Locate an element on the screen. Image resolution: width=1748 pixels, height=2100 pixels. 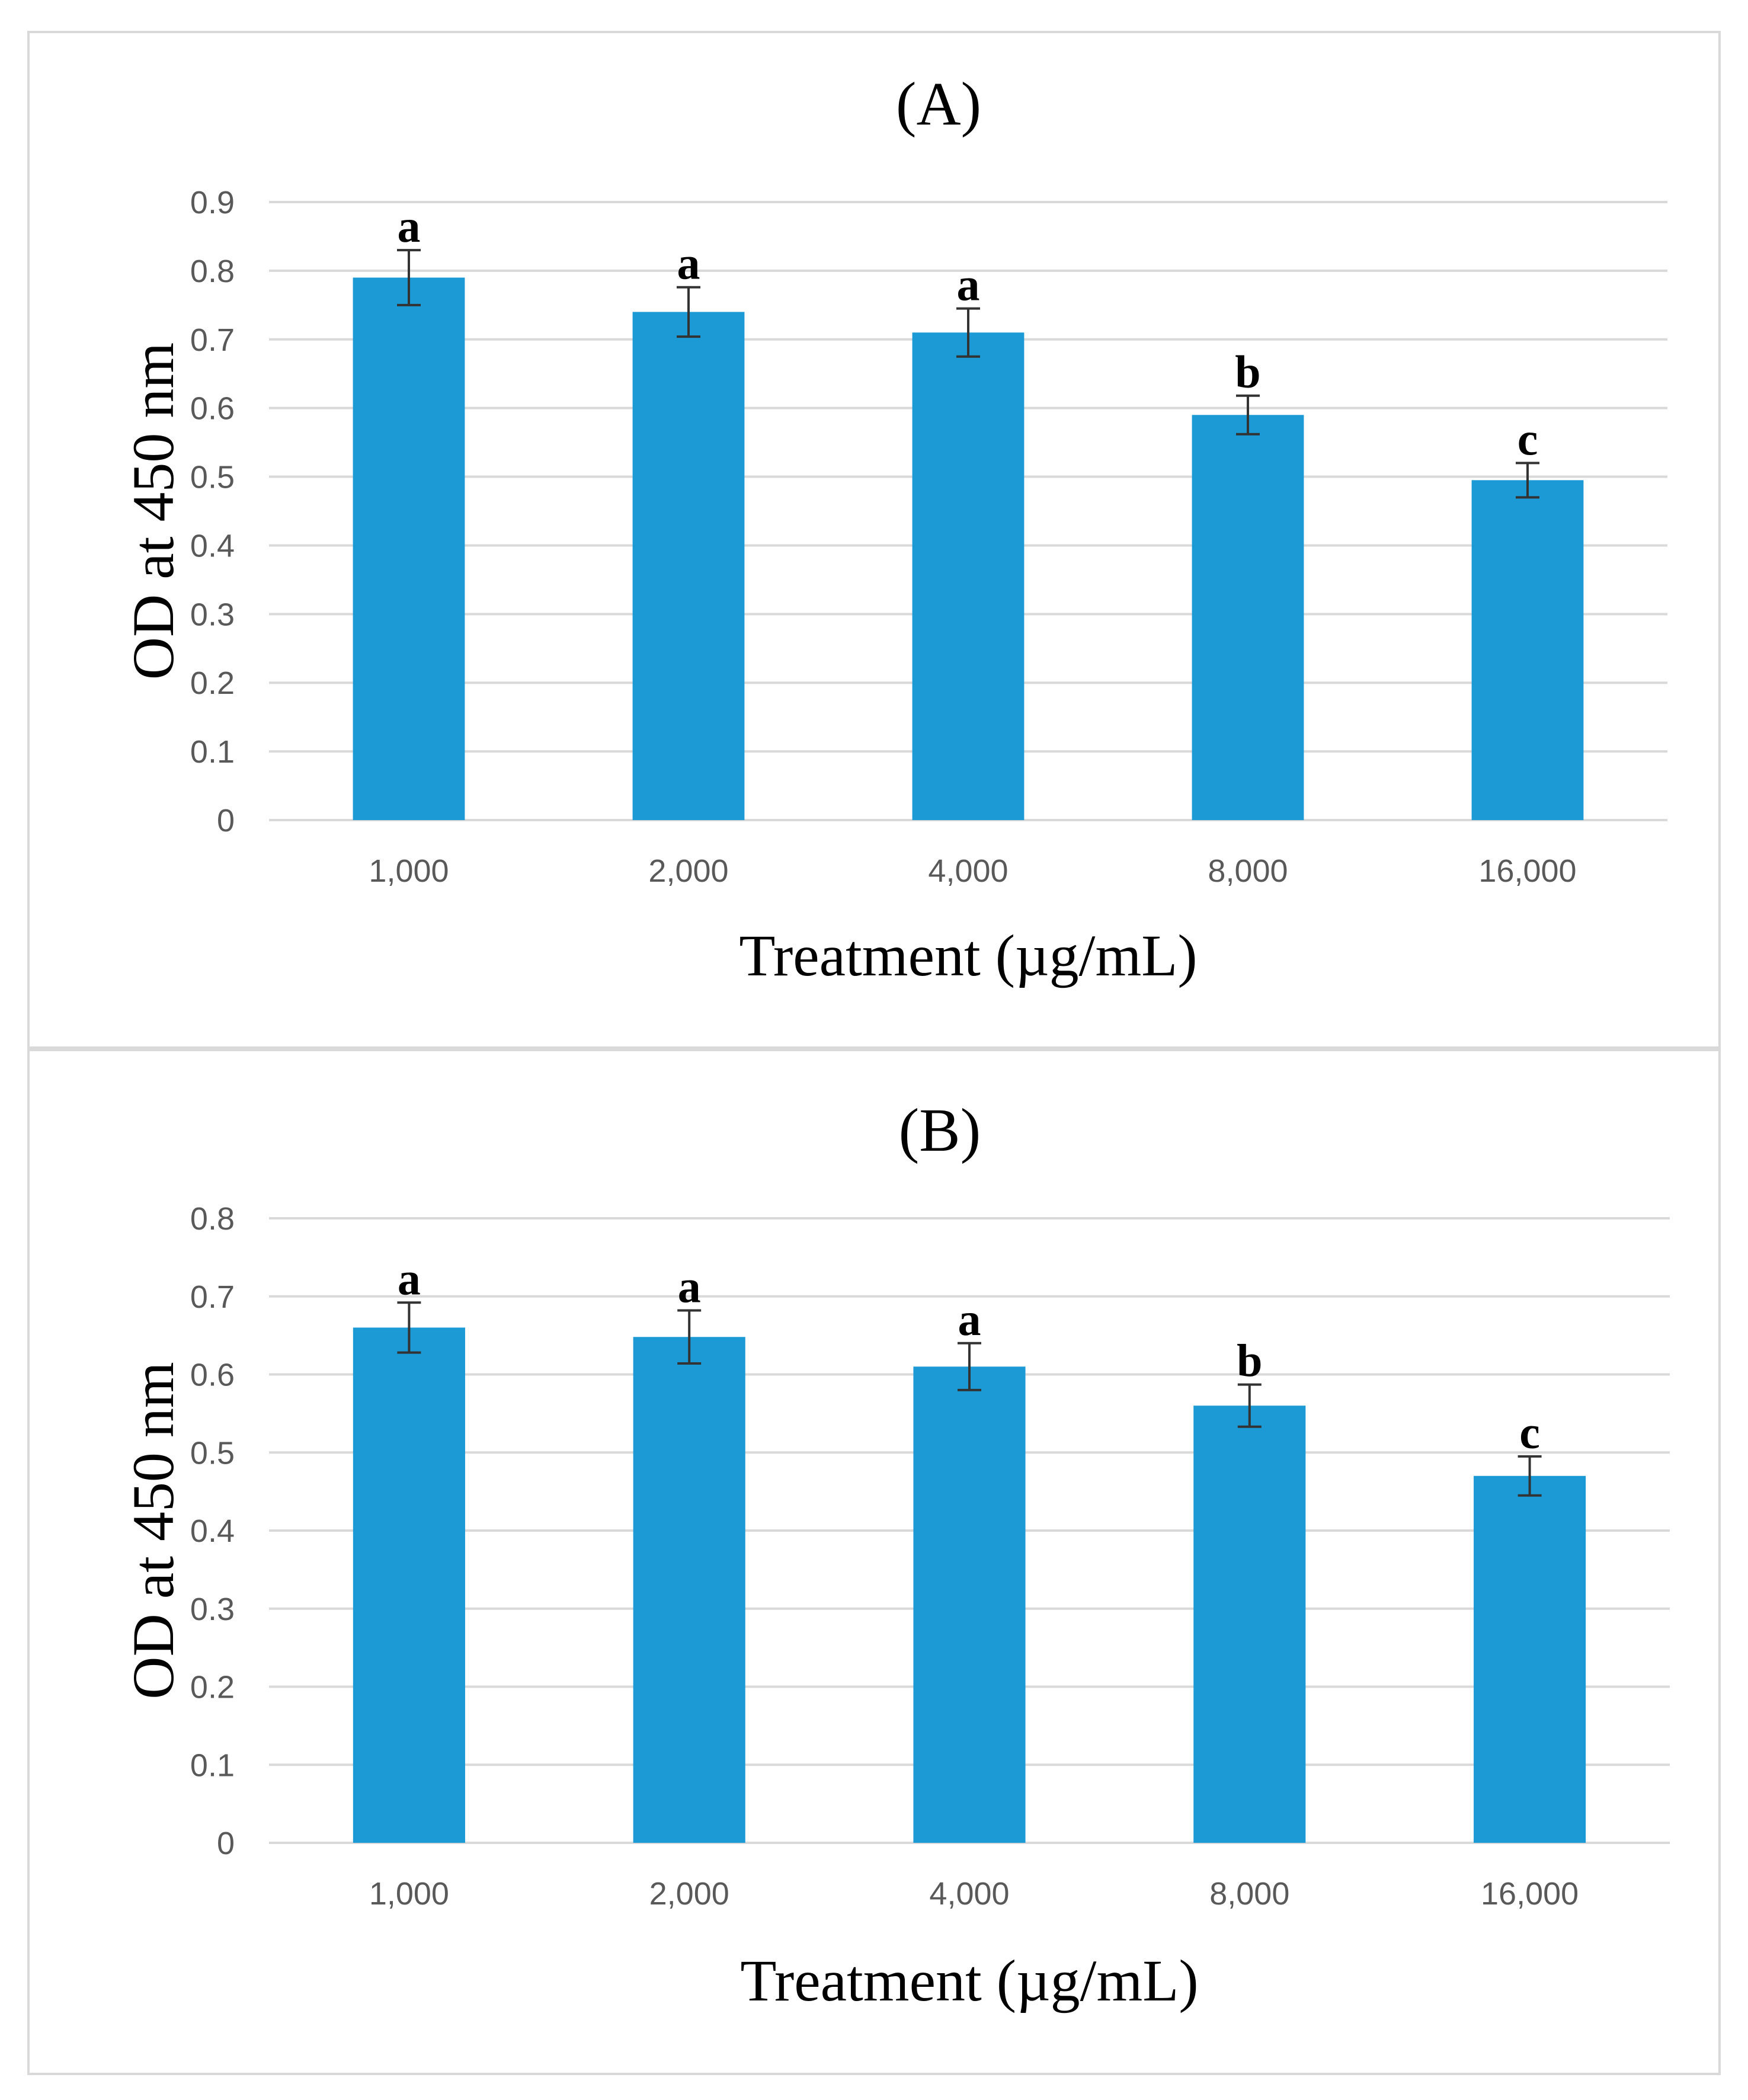
y-tick-label: 0.9 is located at coordinates (212, 202).